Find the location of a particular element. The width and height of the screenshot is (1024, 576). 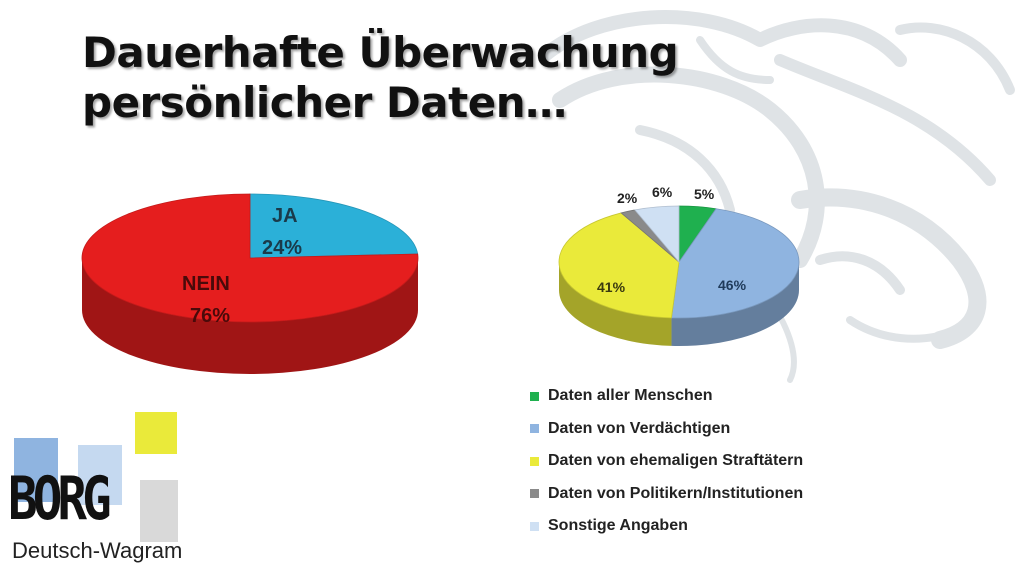

logo-wordmark: BORG is located at coordinates (60, 499).